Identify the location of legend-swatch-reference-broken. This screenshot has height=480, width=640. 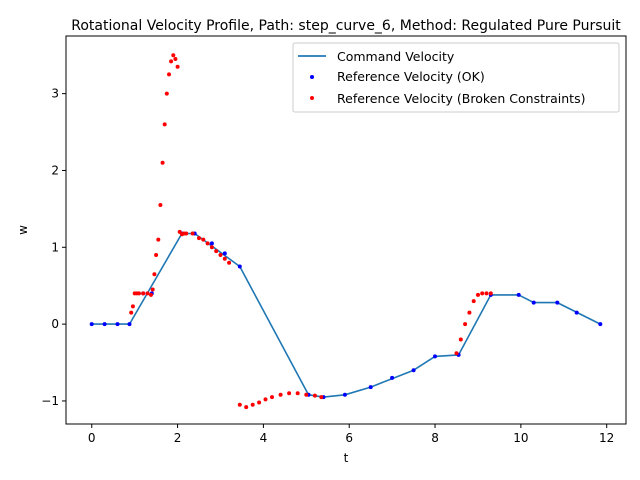
(312, 98).